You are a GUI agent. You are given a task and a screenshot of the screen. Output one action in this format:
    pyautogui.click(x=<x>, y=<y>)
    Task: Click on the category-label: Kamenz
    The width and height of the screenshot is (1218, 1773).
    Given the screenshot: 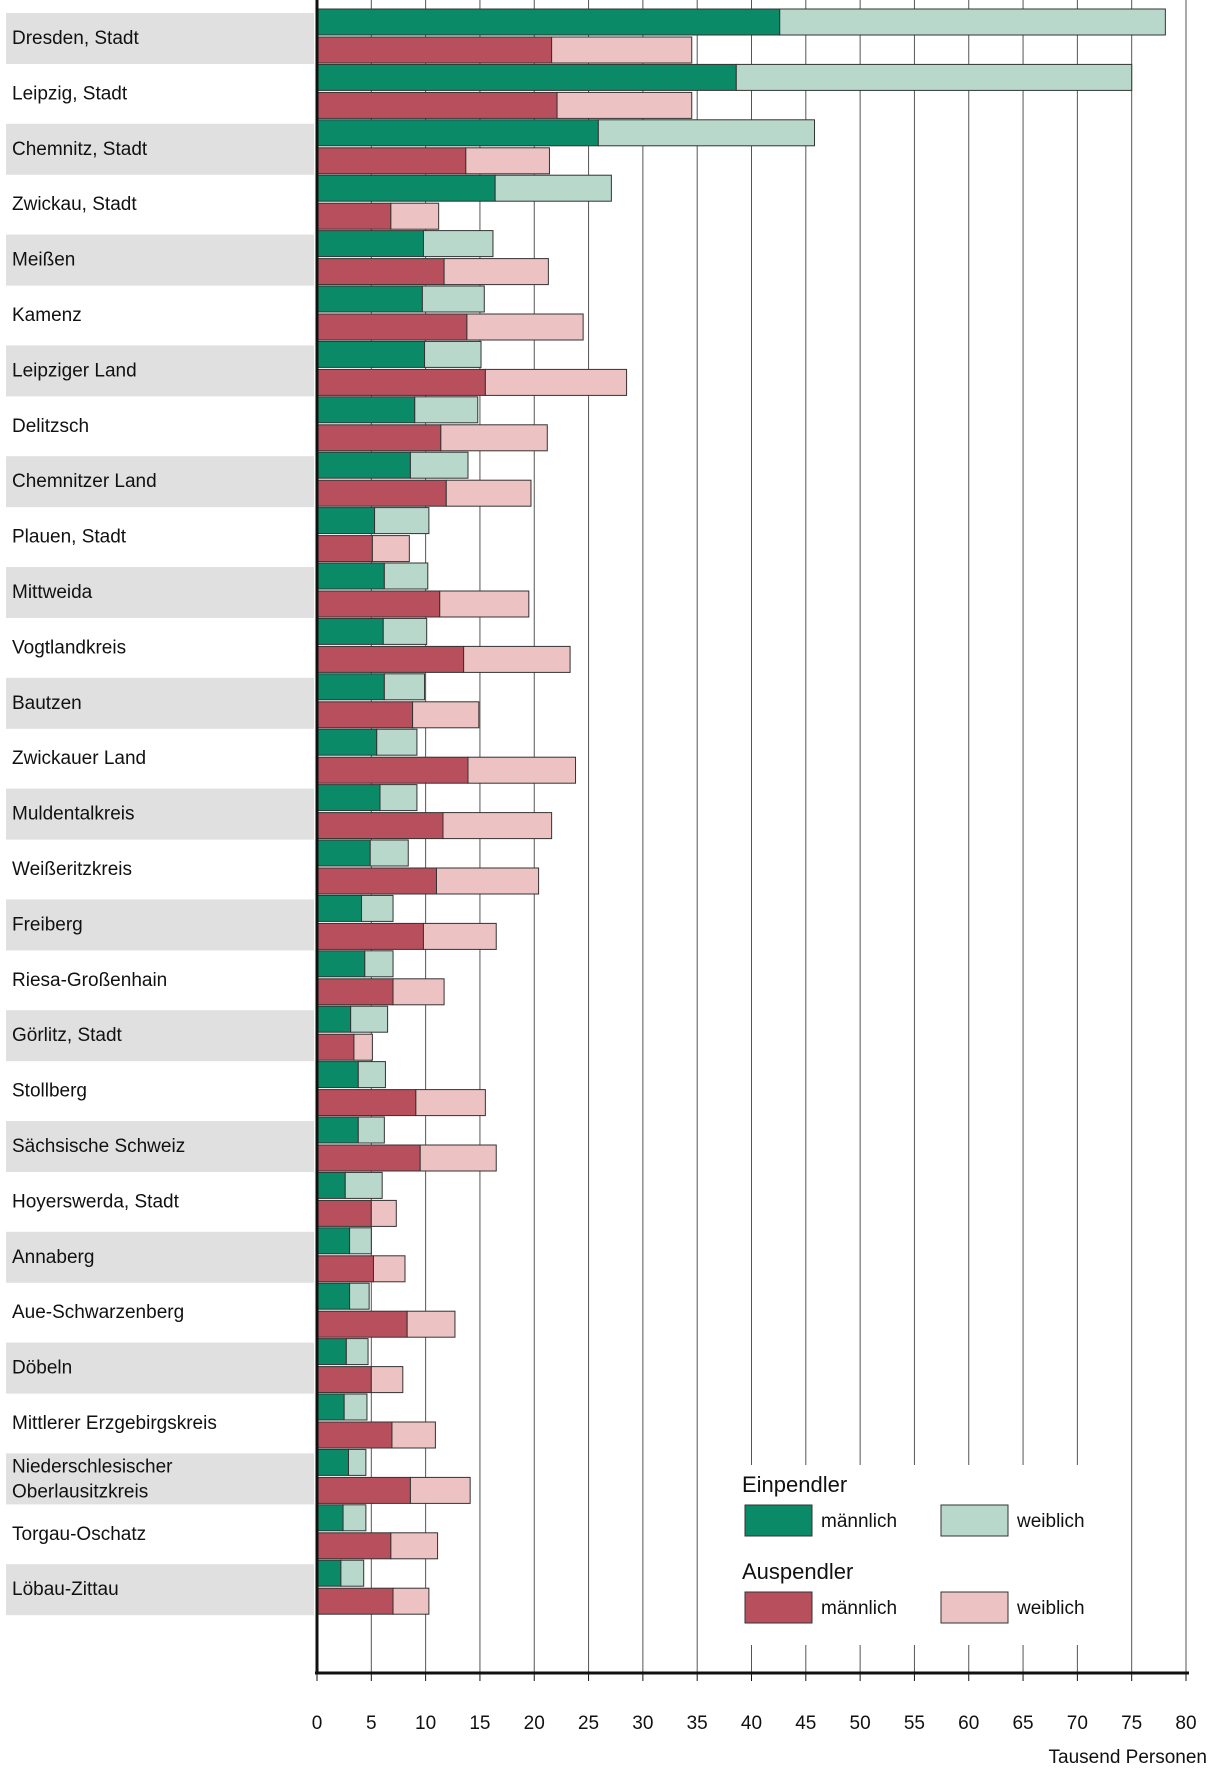 What is the action you would take?
    pyautogui.click(x=47, y=315)
    